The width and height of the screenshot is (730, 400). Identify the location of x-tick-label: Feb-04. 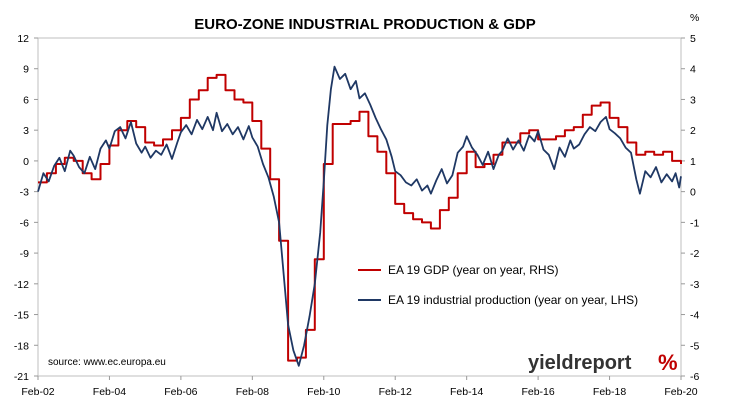
(109, 392).